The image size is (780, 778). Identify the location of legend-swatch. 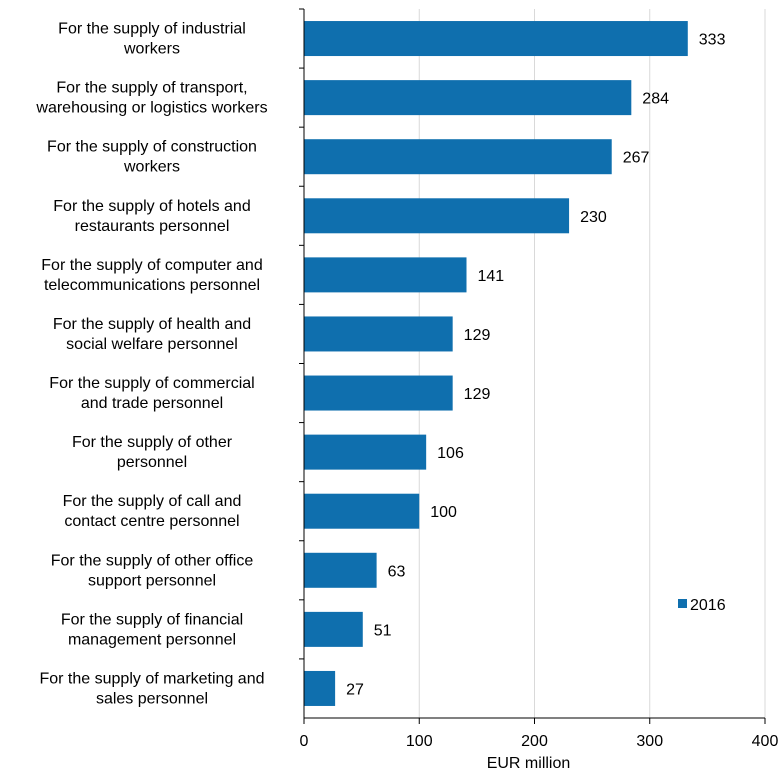
(682, 603).